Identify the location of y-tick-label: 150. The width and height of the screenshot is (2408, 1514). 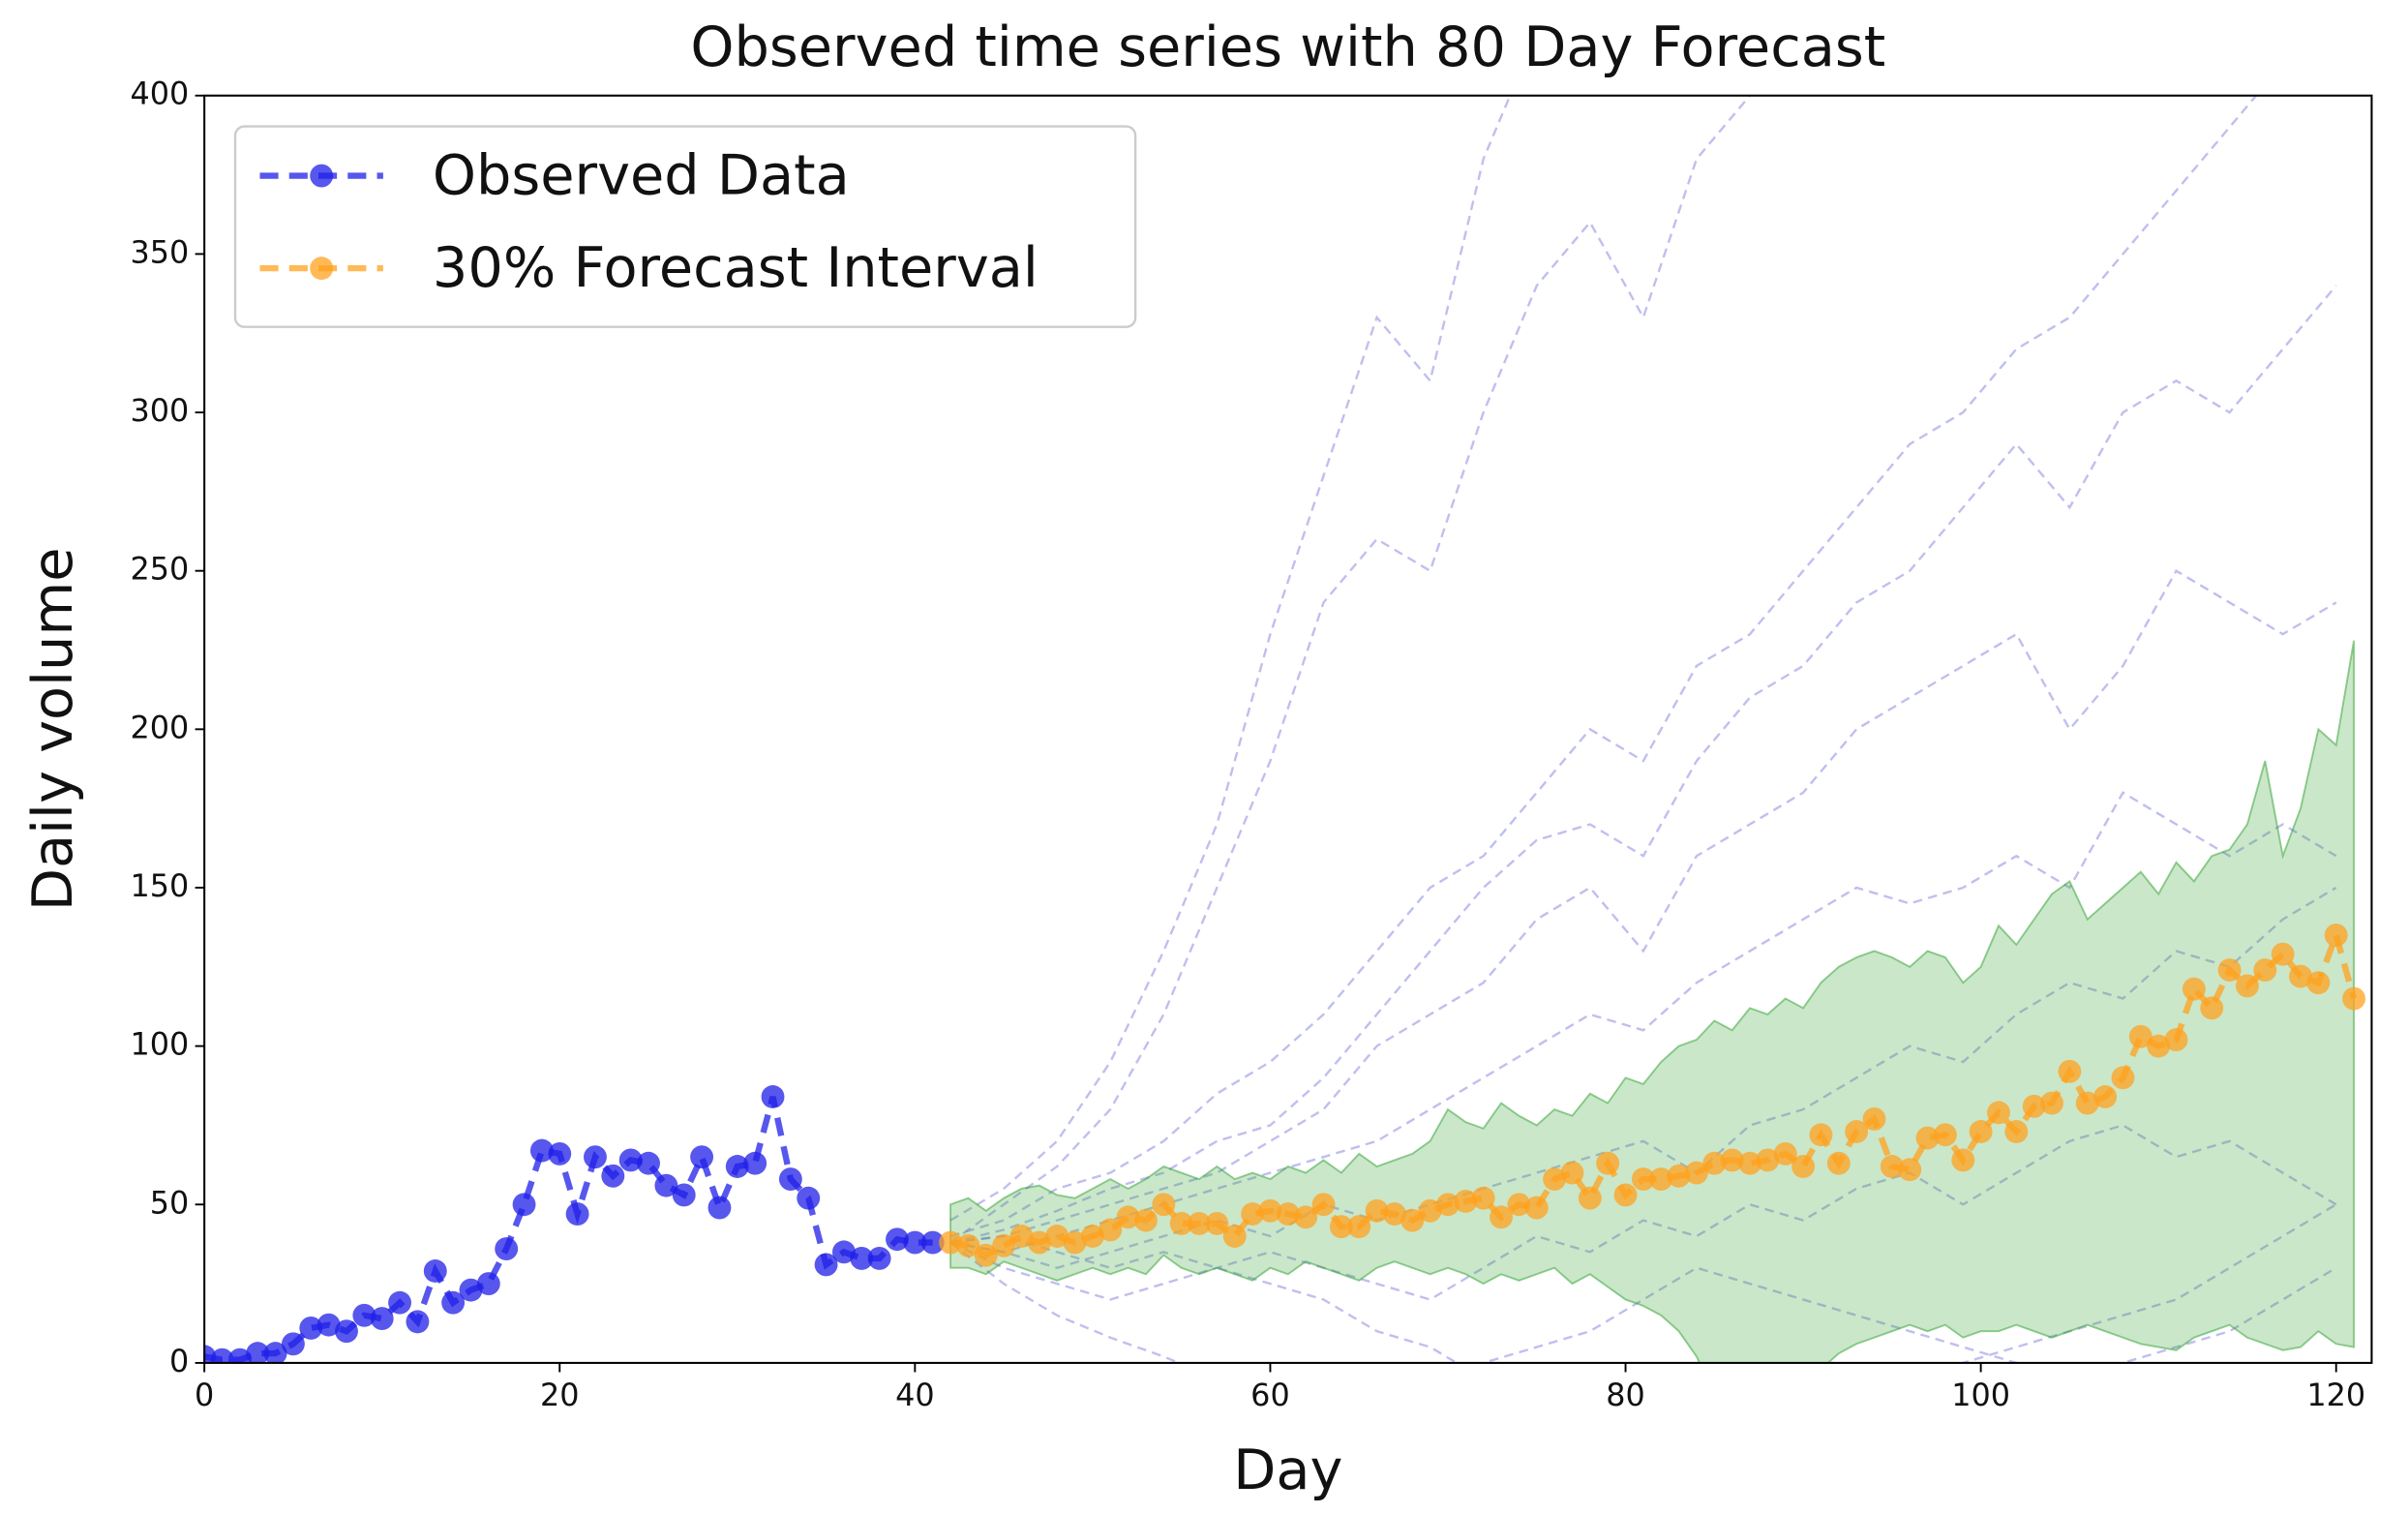
(159, 885).